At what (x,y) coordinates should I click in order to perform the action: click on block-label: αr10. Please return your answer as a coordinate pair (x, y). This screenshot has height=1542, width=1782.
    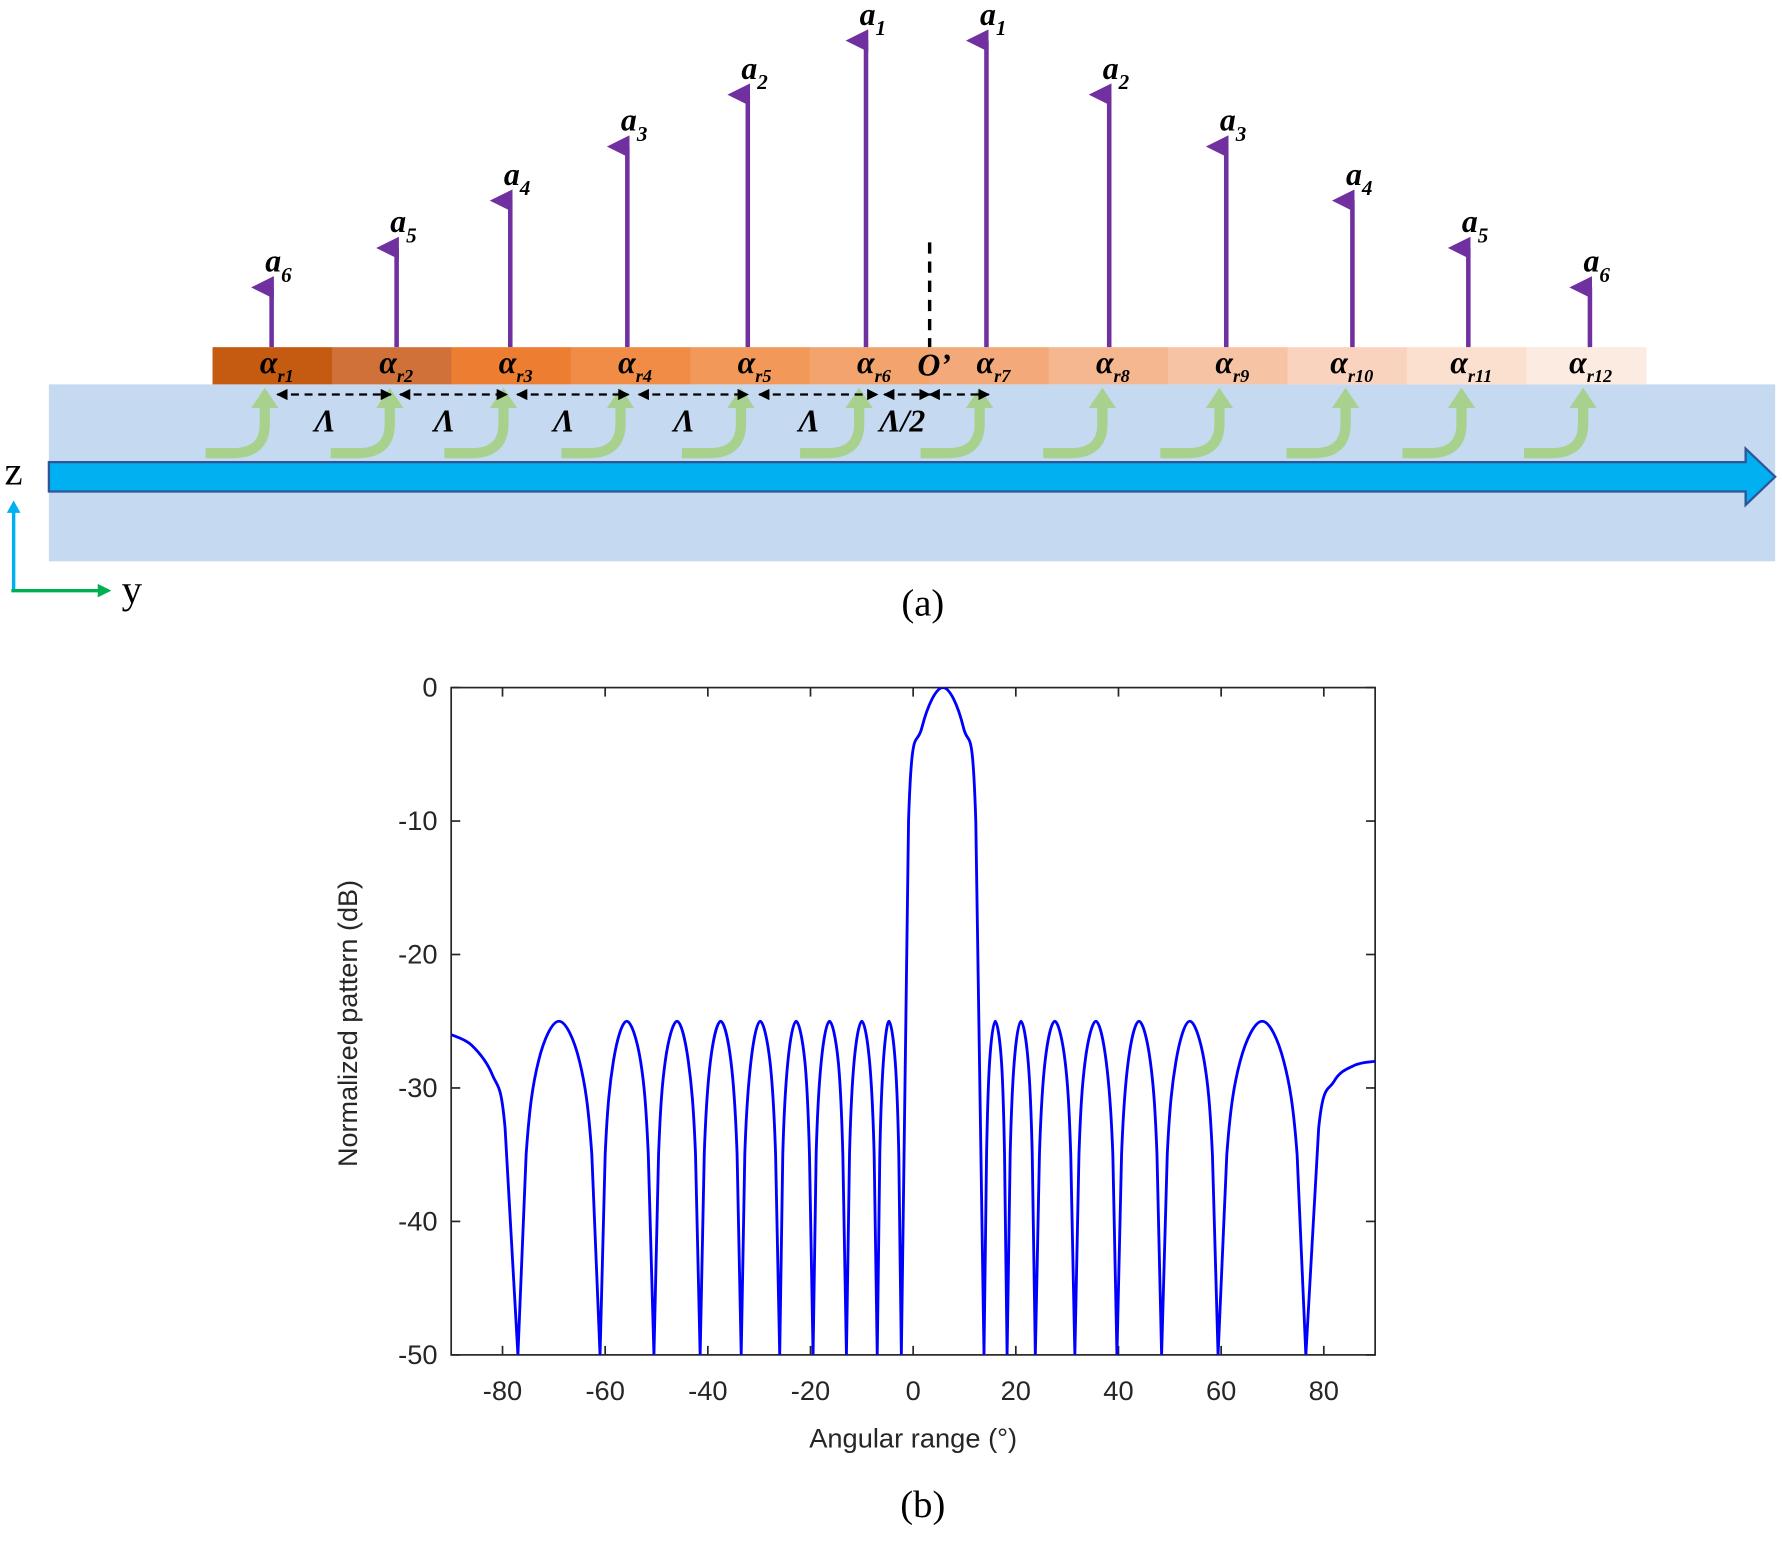
    Looking at the image, I should click on (1351, 365).